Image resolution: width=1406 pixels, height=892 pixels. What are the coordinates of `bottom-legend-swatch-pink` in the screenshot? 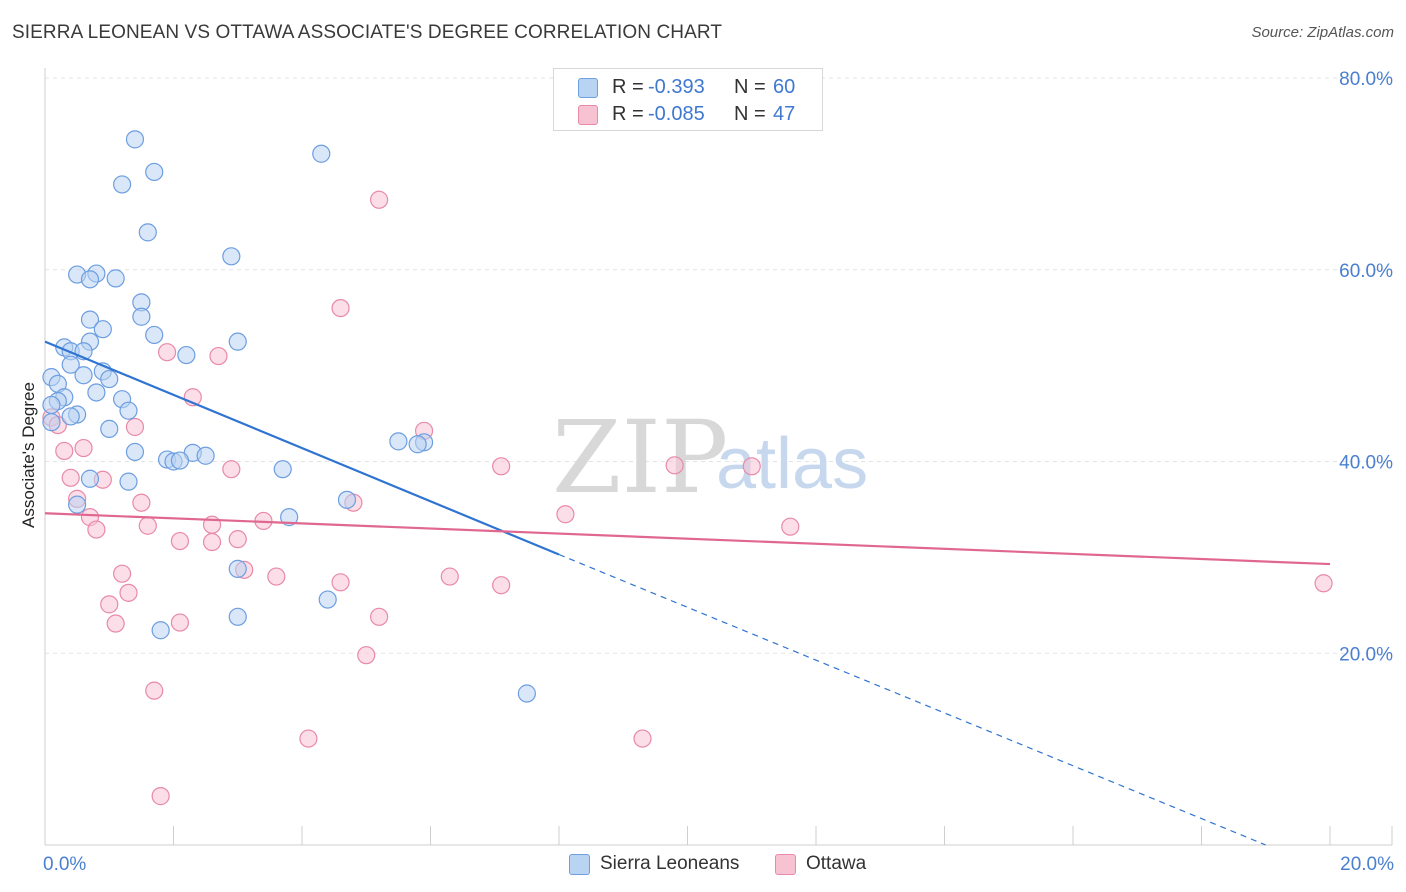 It's located at (785, 864).